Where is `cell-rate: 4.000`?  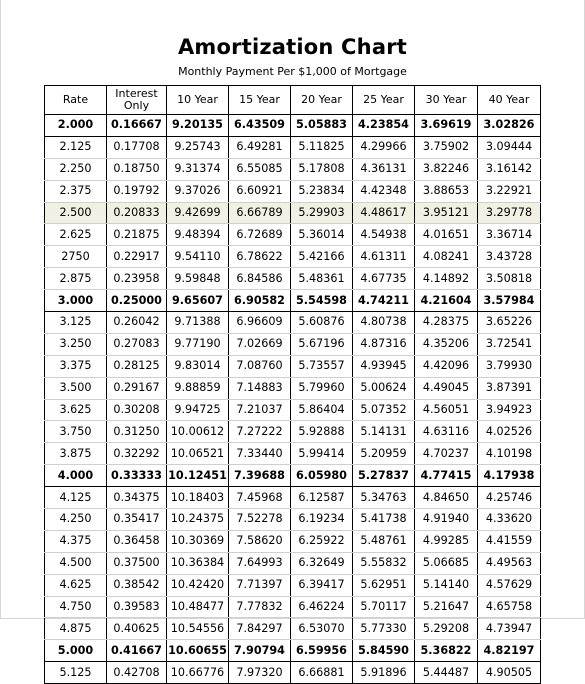
cell-rate: 4.000 is located at coordinates (75, 476).